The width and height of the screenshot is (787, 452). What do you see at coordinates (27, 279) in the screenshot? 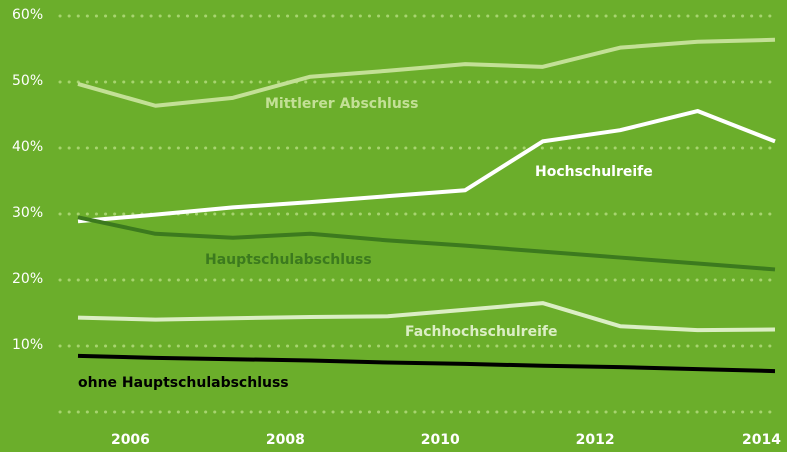
I see `y-tick-label: 20%` at bounding box center [27, 279].